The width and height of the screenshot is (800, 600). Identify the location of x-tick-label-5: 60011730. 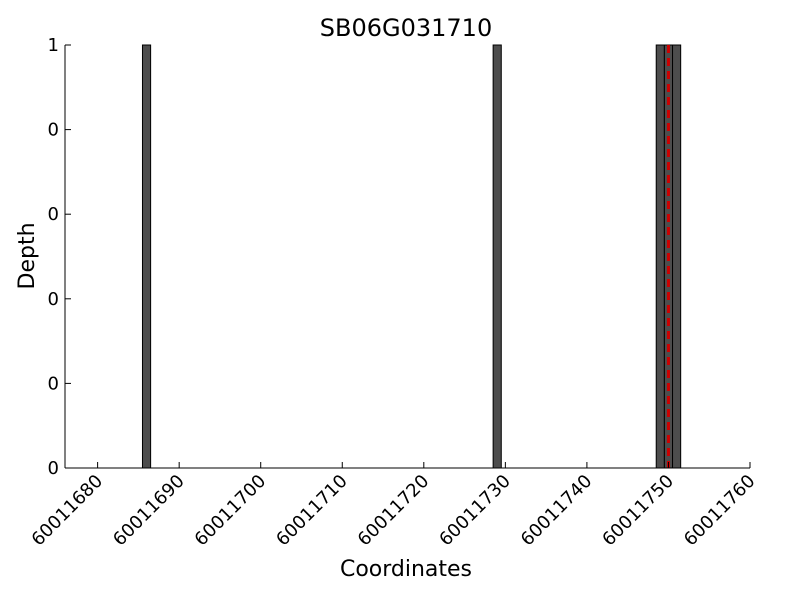
(475, 511).